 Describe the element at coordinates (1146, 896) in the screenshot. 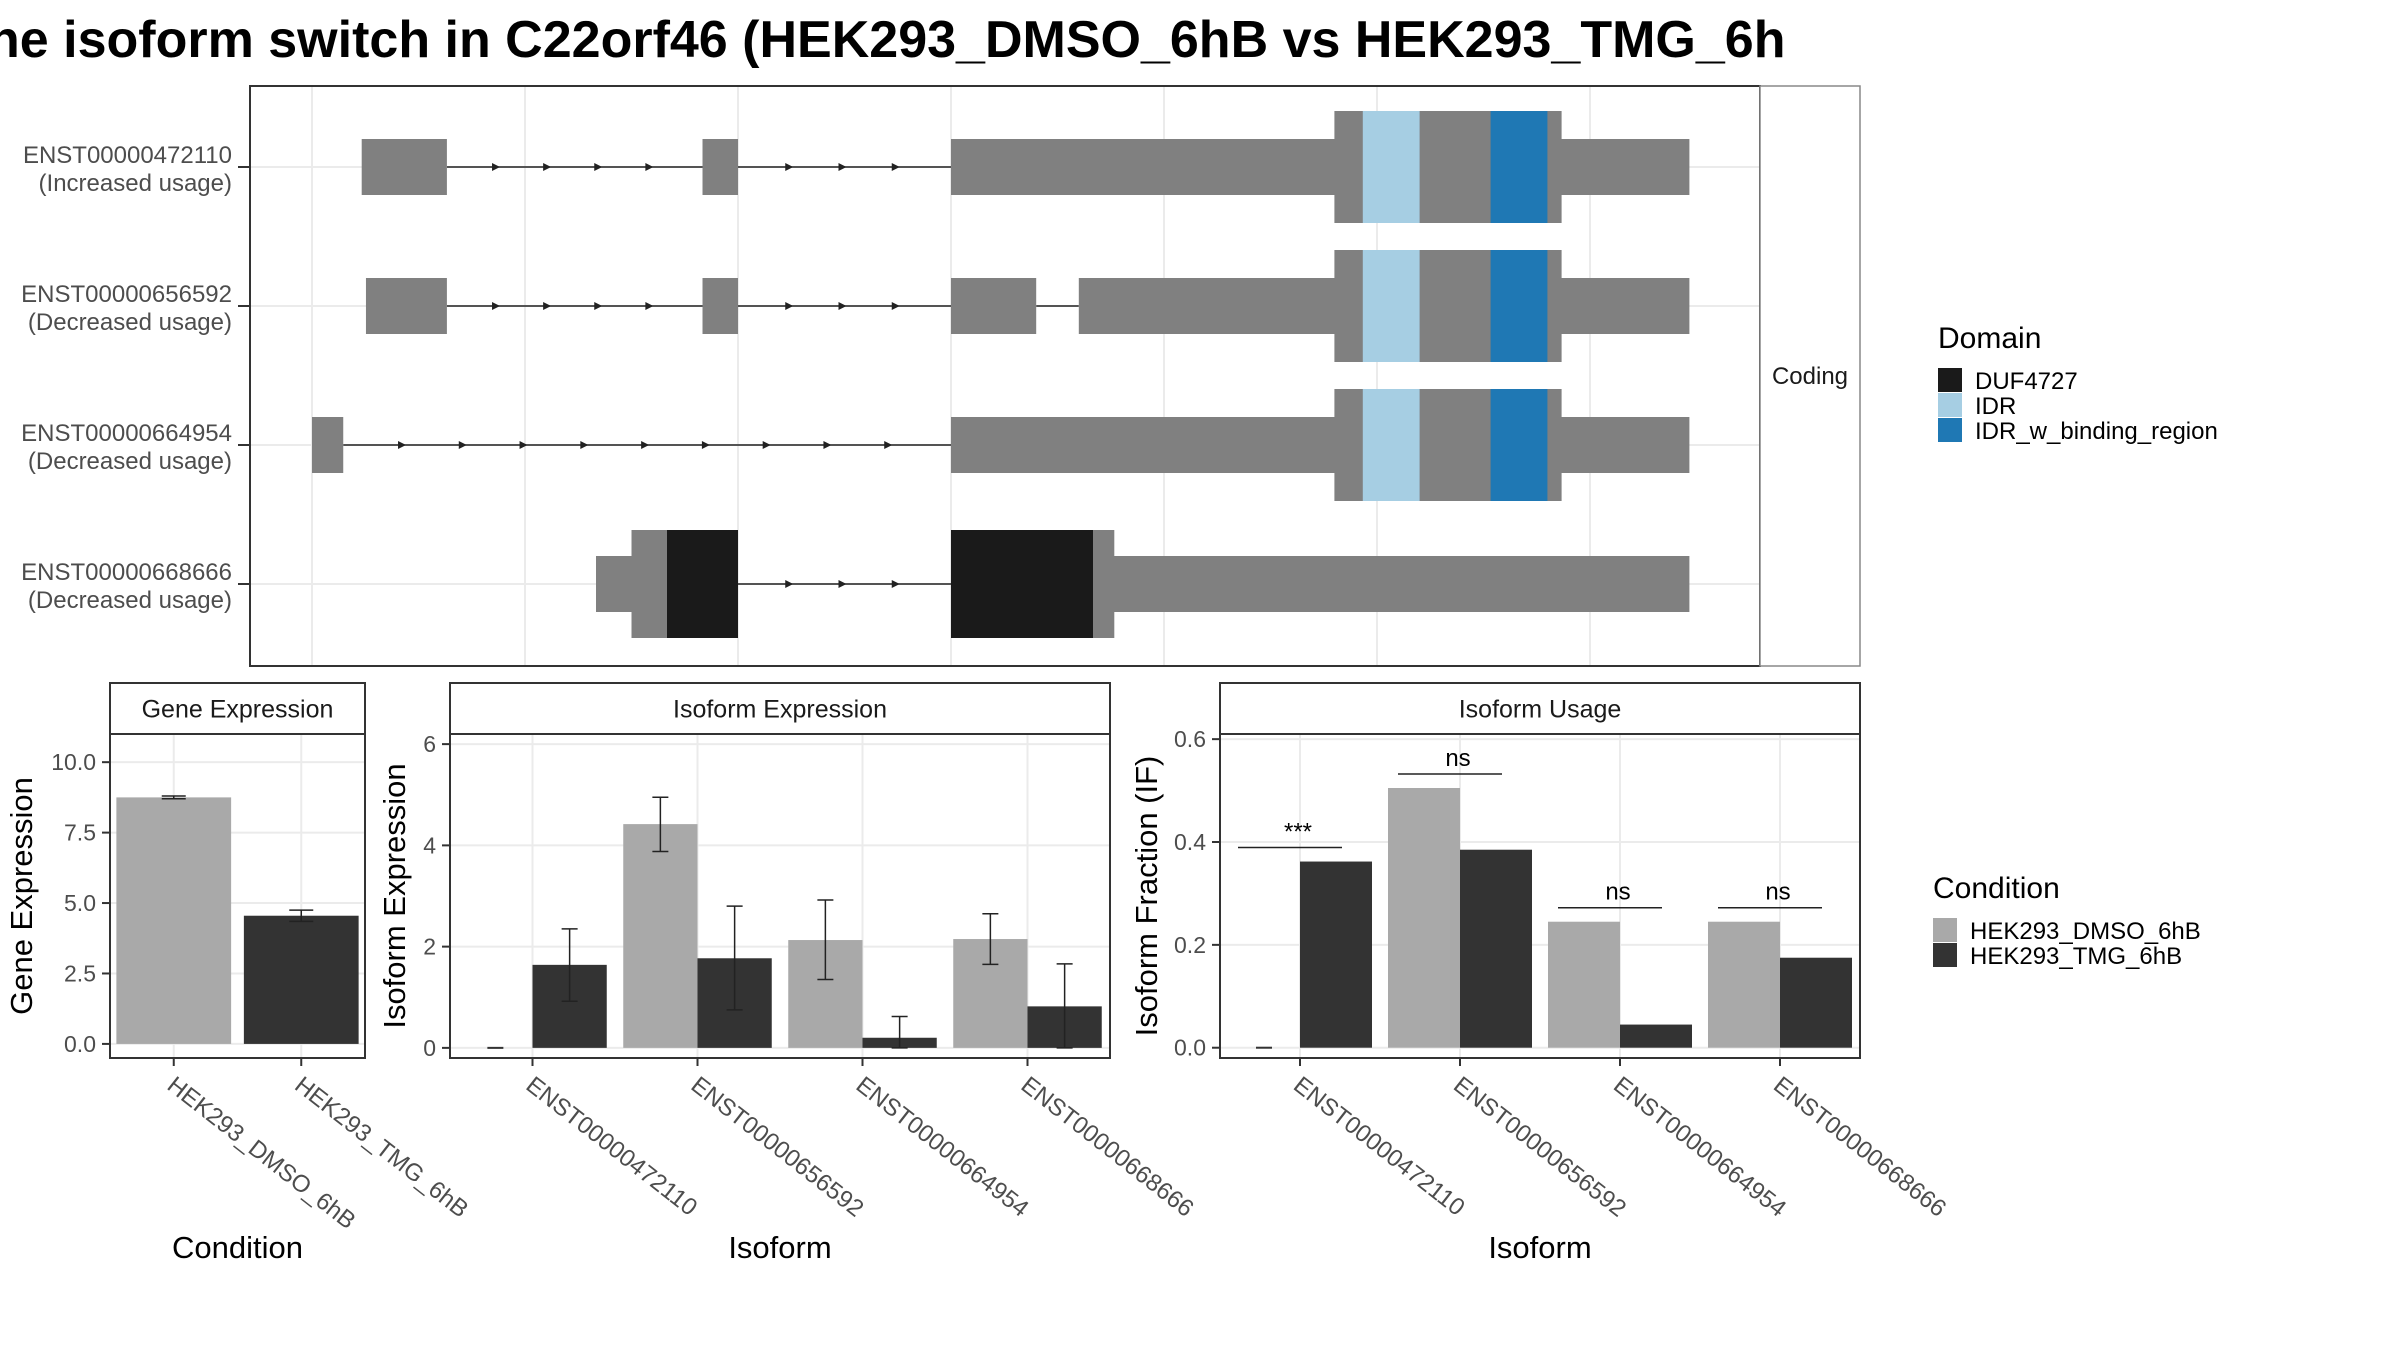

I see `y-axis-title: Isoform Fraction (IF)` at that location.